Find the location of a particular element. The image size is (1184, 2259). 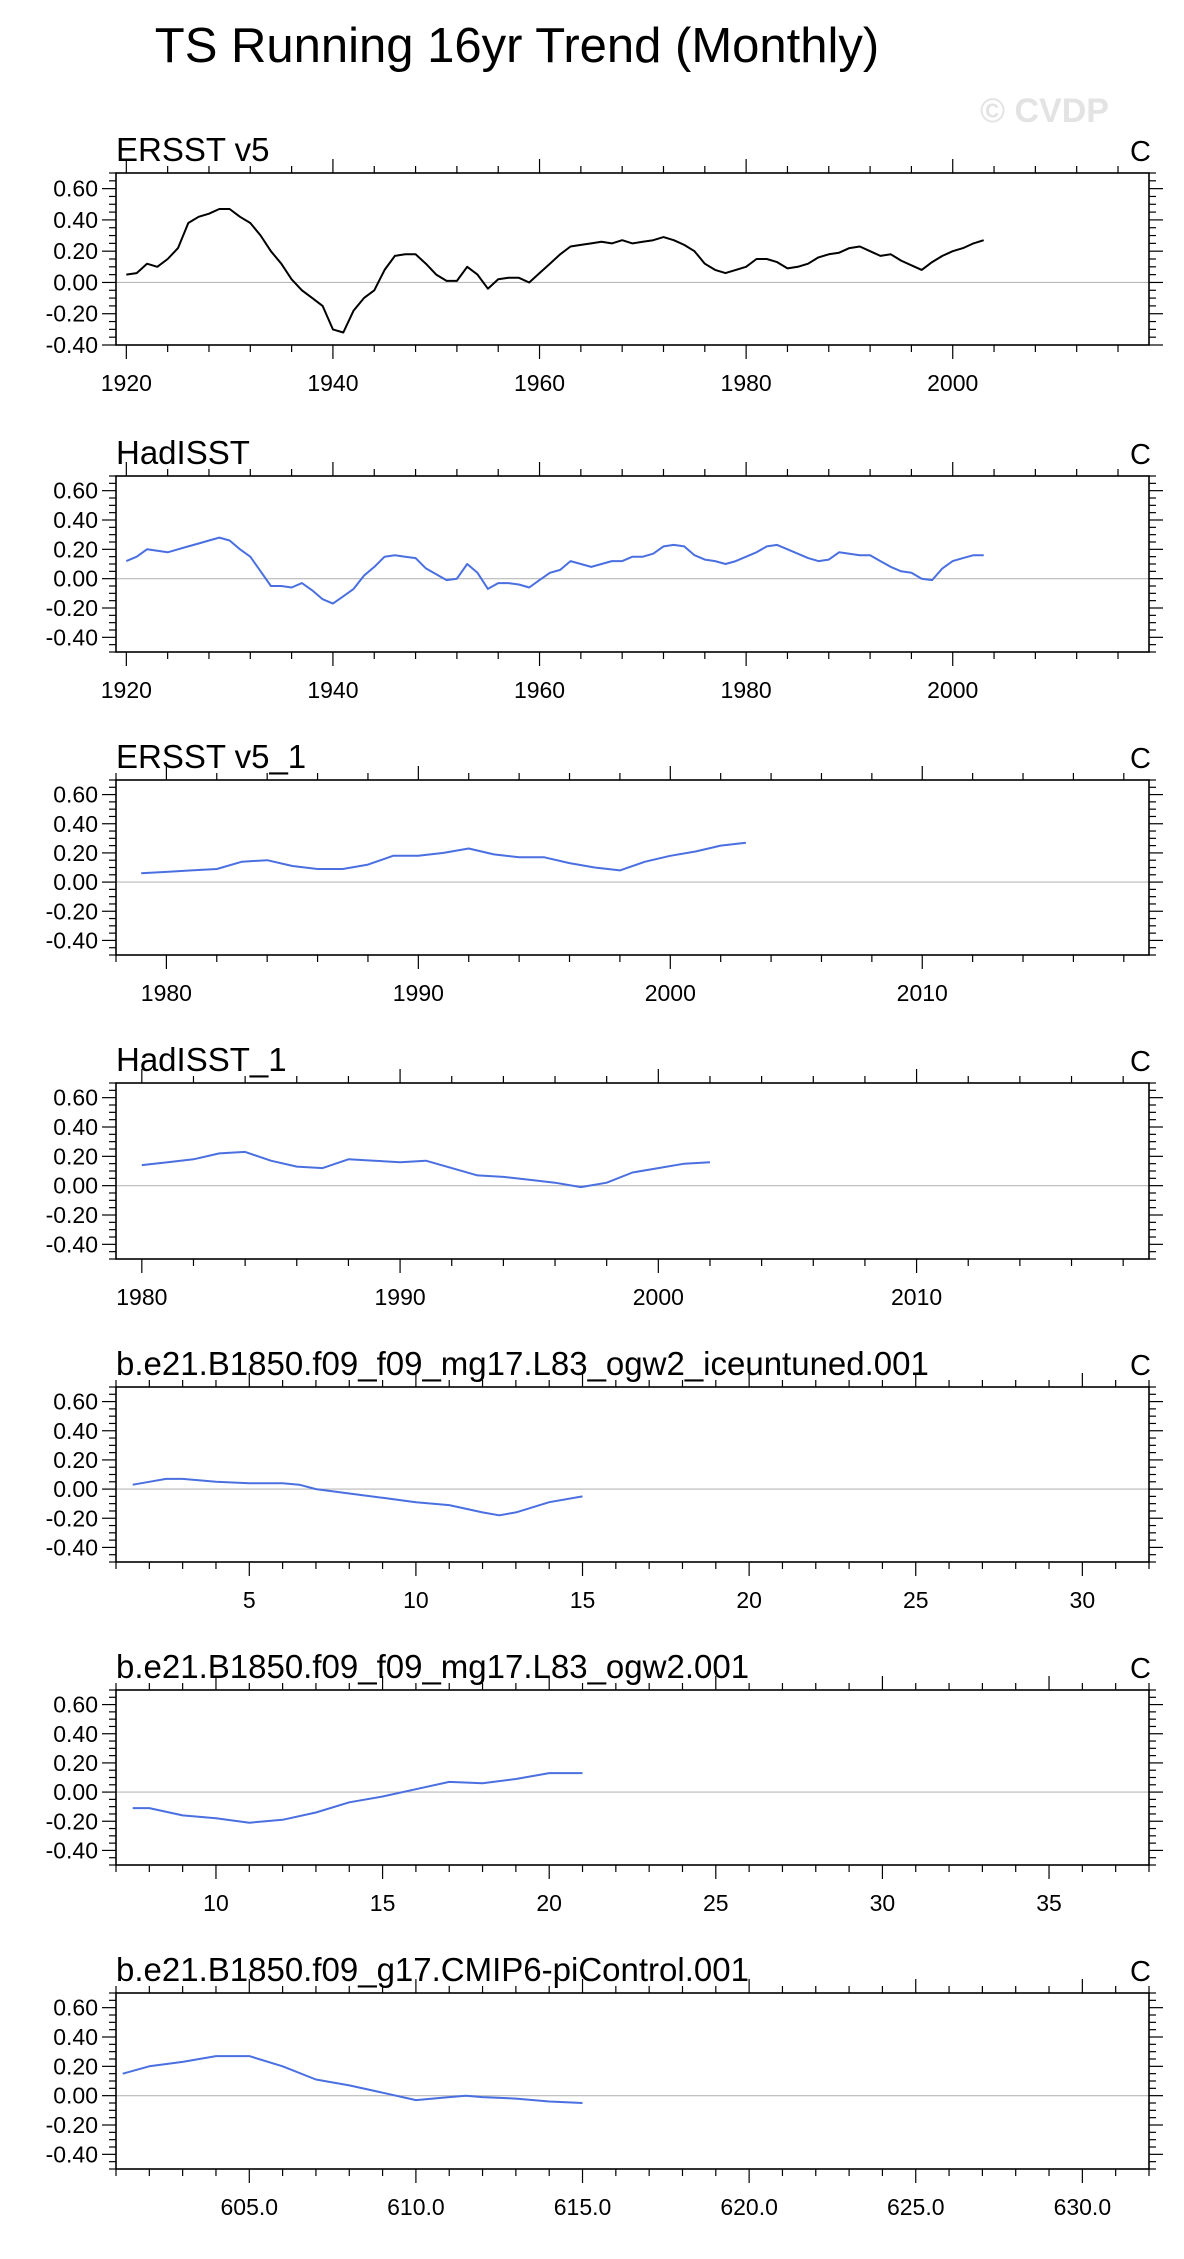

panel-title: b.e21.B1850.f09_g17.CMIP6-piControl.001 is located at coordinates (432, 1969).